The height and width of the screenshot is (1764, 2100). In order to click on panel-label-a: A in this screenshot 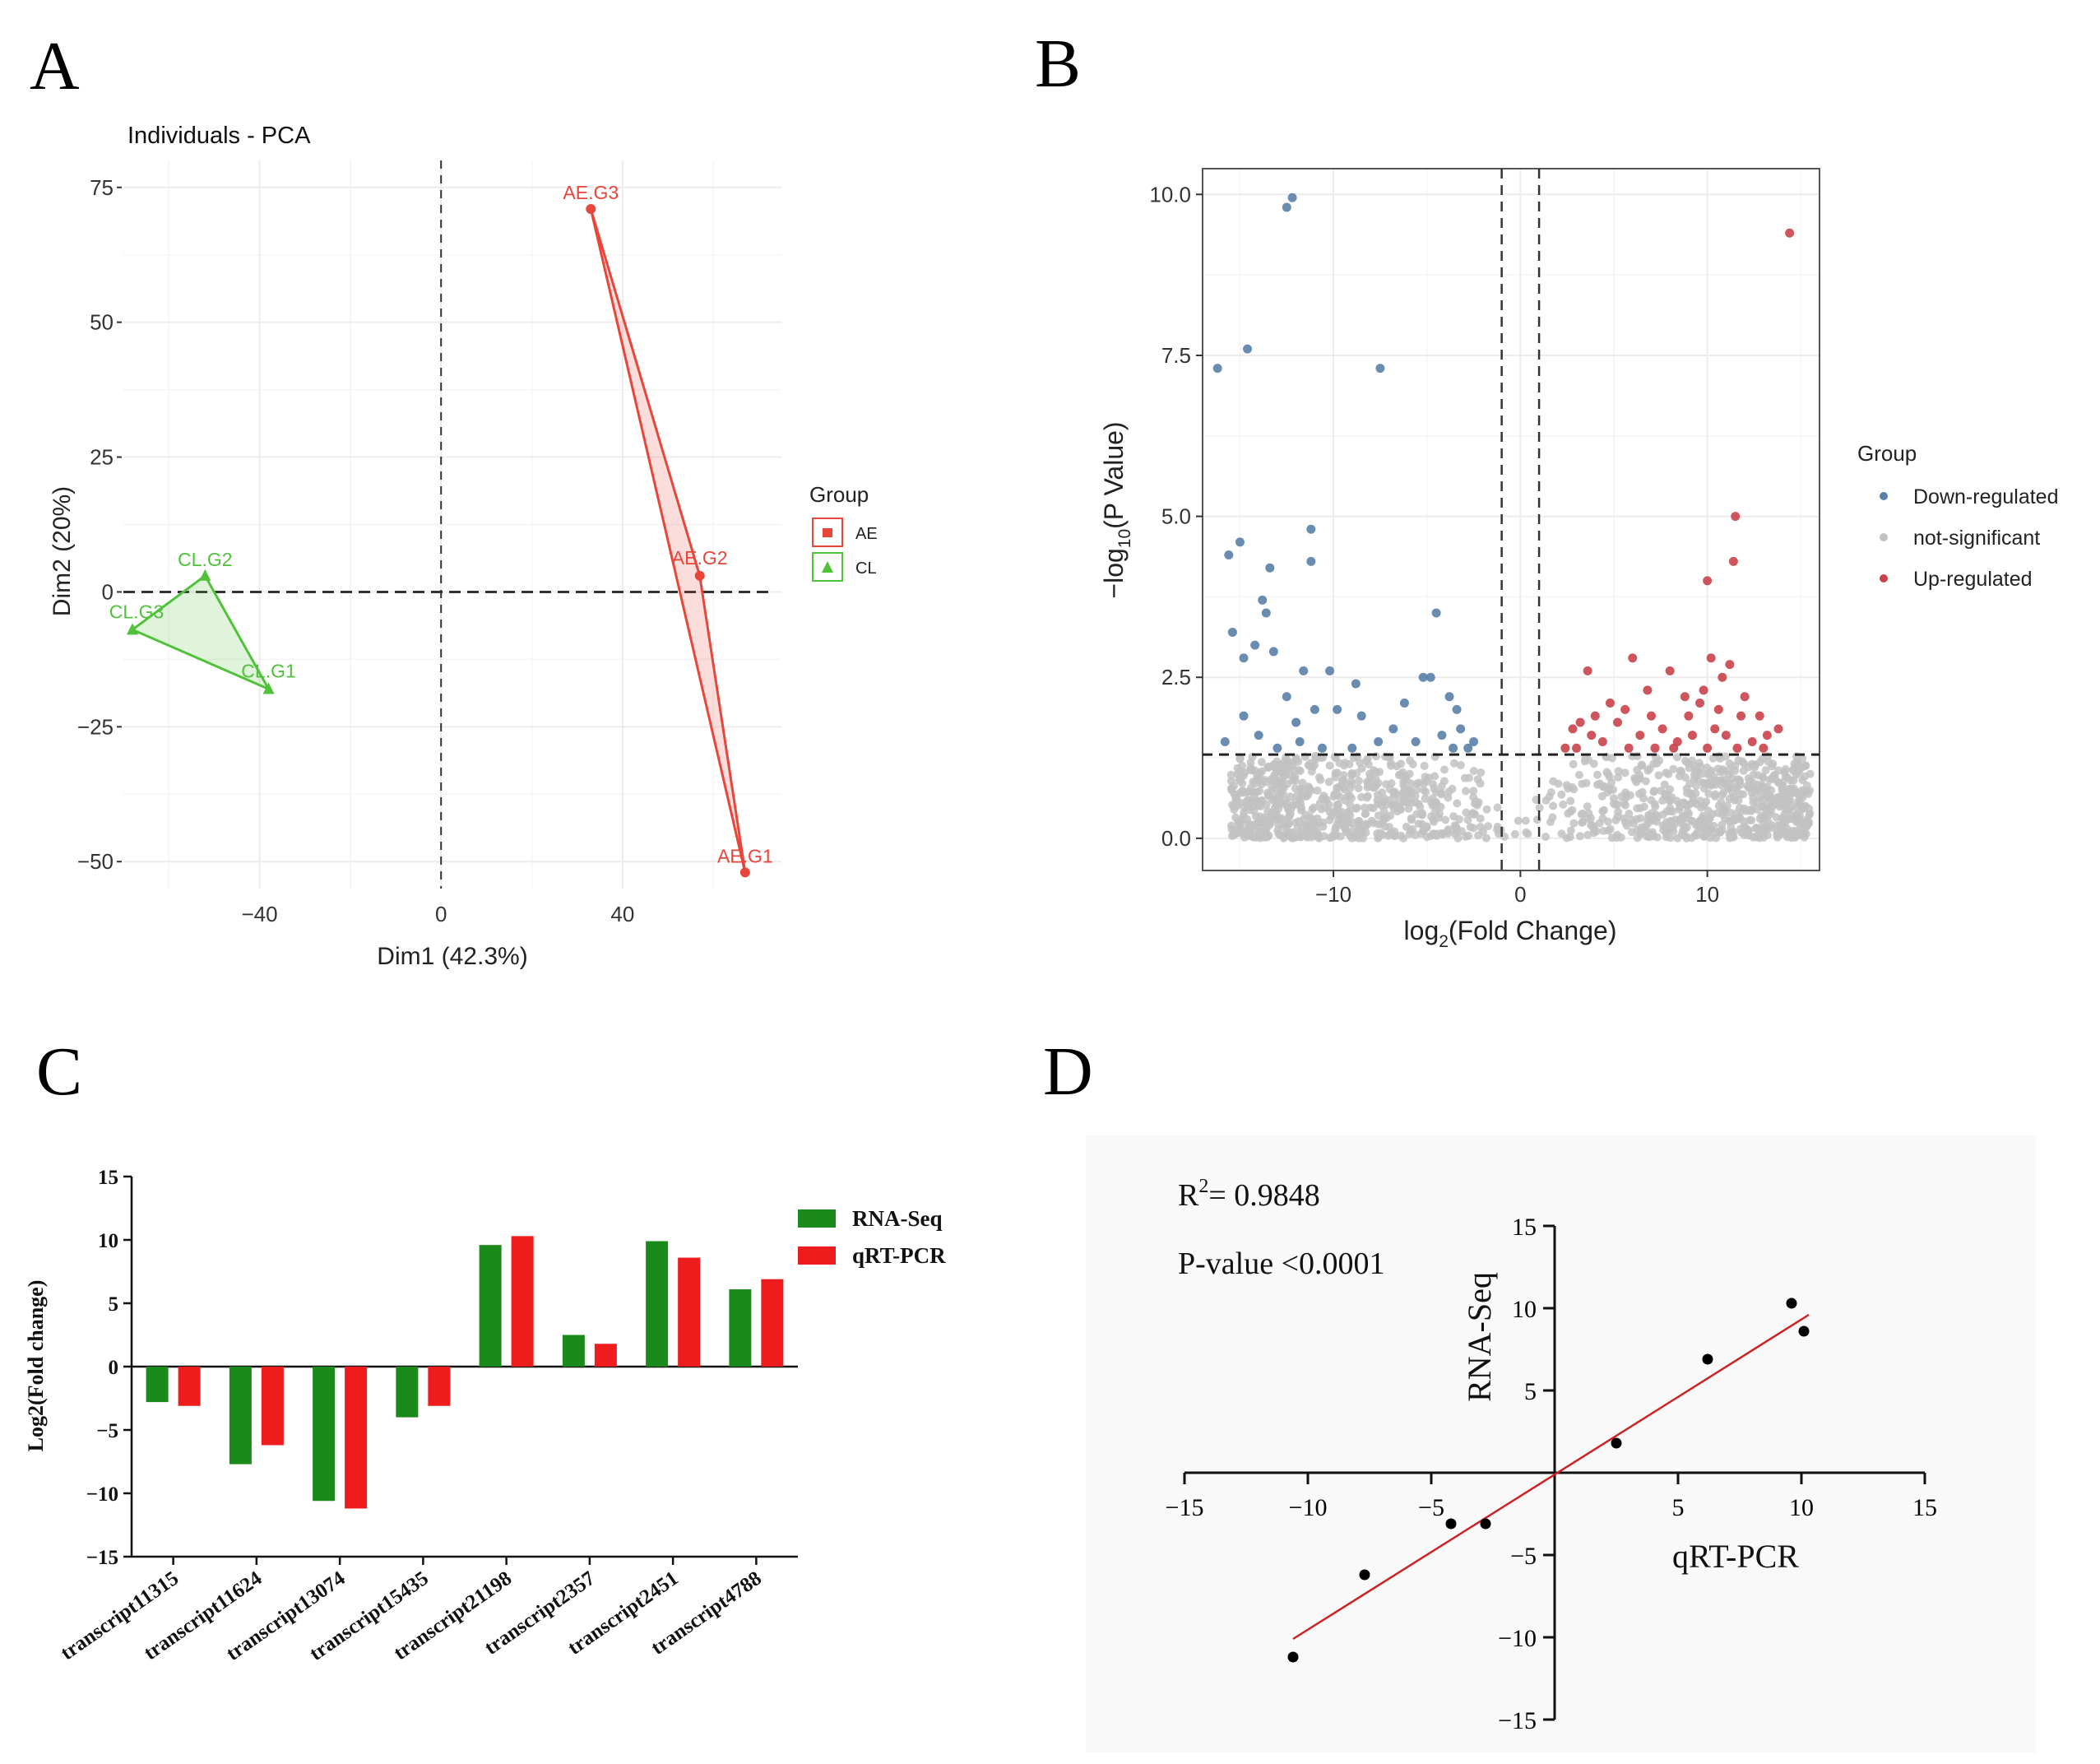, I will do `click(55, 66)`.